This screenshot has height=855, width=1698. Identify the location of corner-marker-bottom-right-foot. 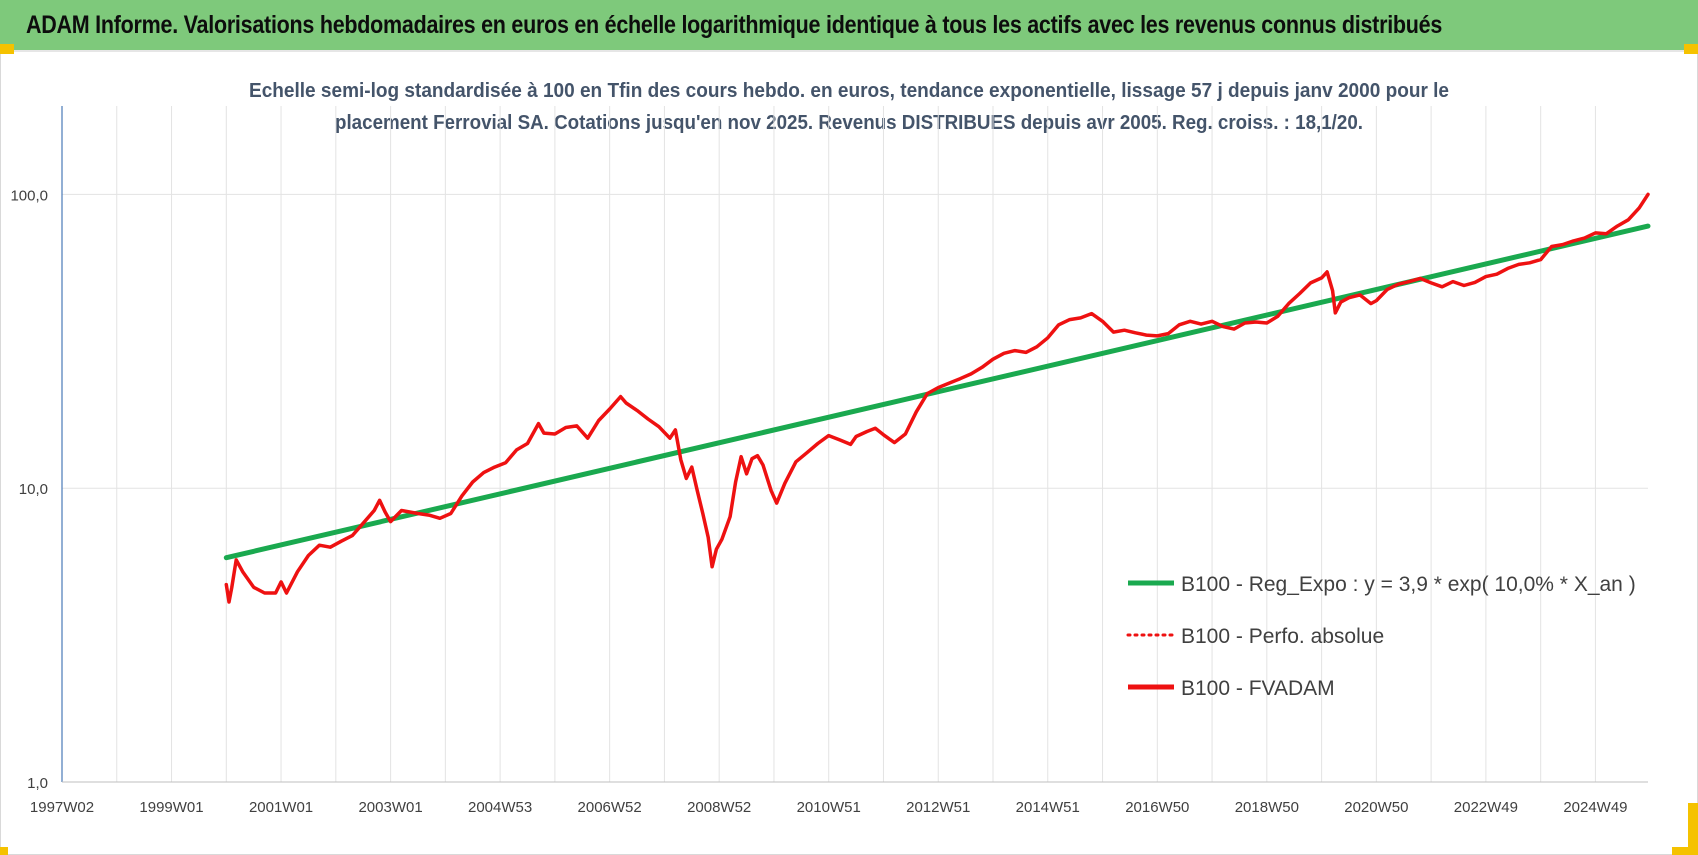
(1685, 851).